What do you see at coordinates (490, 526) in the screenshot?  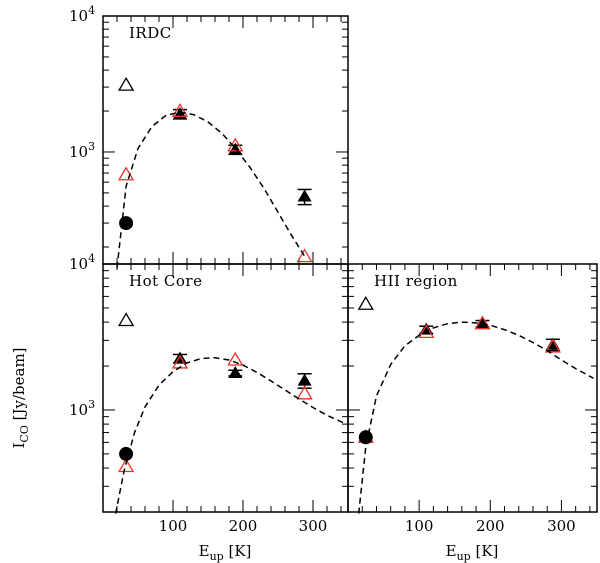 I see `hii-region-x-tick-label: 200` at bounding box center [490, 526].